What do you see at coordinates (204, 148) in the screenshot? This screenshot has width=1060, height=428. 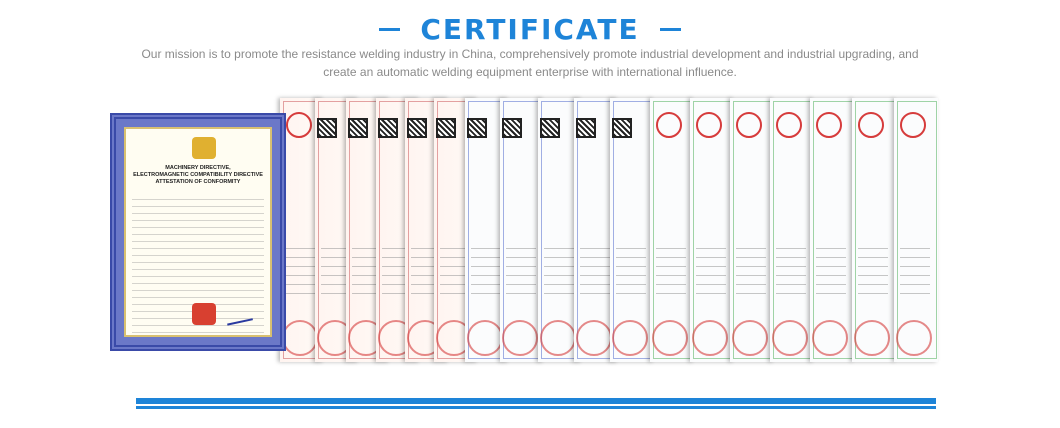 I see `udem-logo` at bounding box center [204, 148].